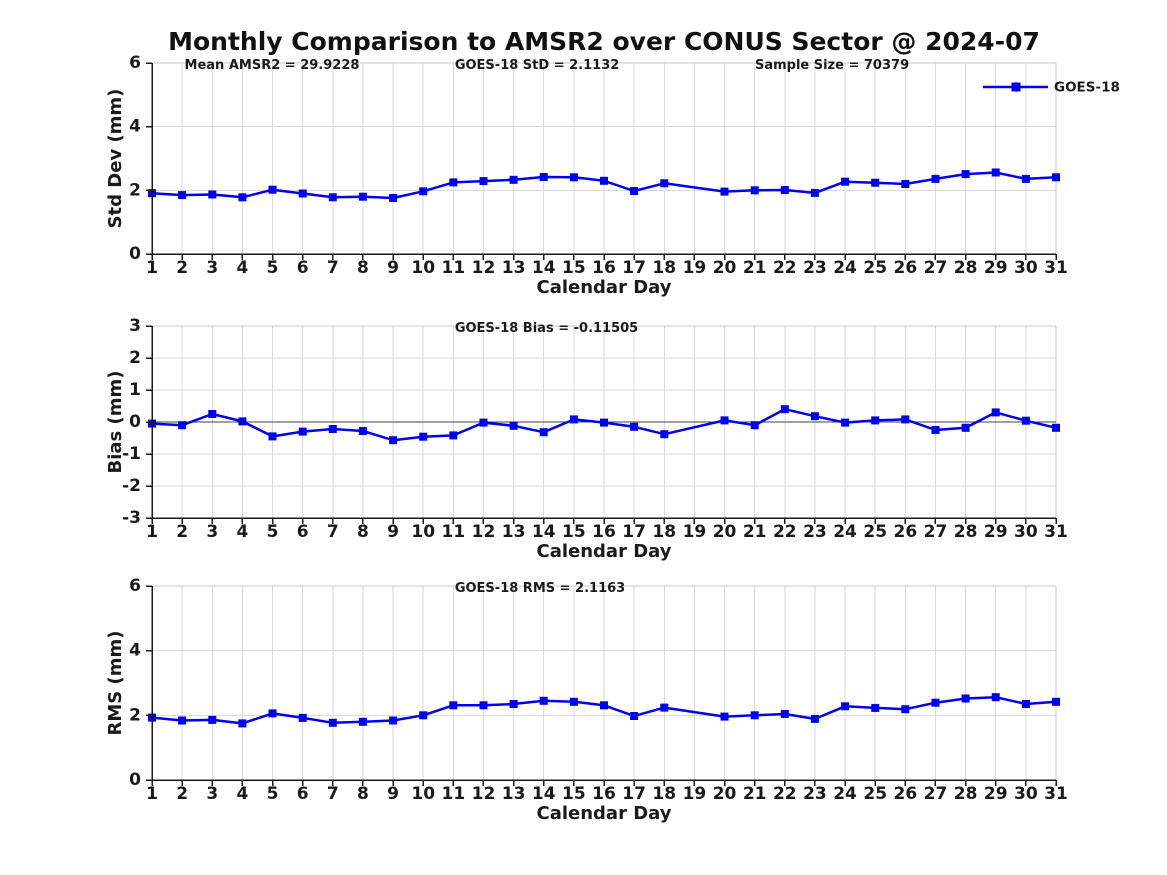 The image size is (1167, 875). What do you see at coordinates (303, 268) in the screenshot?
I see `x-tick-label: 6` at bounding box center [303, 268].